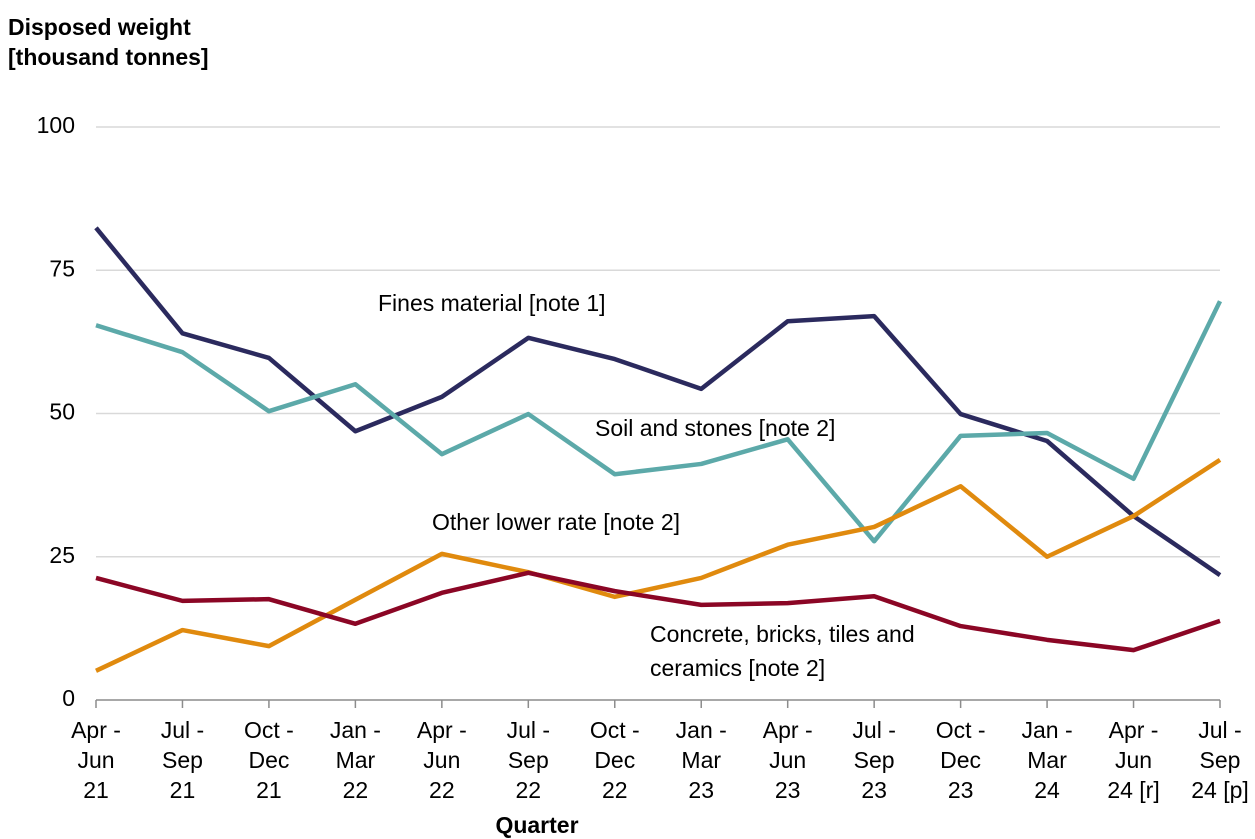 The height and width of the screenshot is (839, 1255). What do you see at coordinates (556, 522) in the screenshot?
I see `series-label: Other lower rate [note 2]` at bounding box center [556, 522].